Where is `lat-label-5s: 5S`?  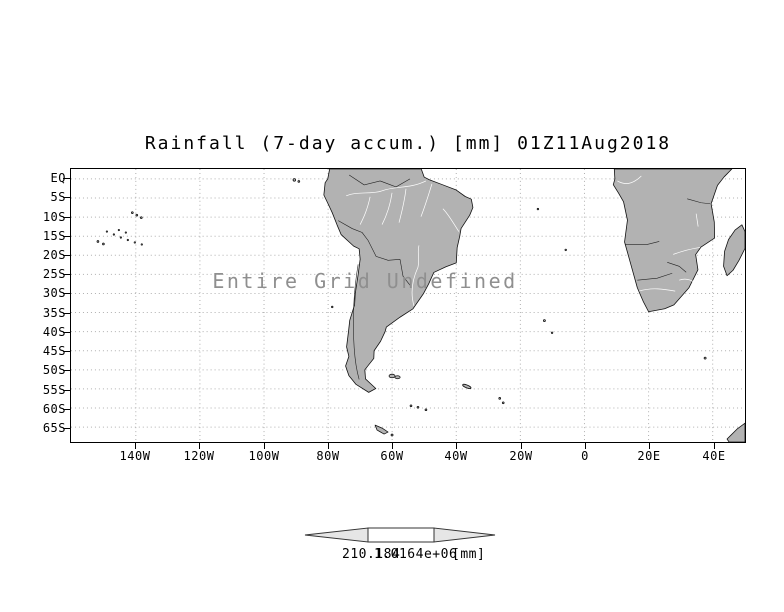
lat-label-5s: 5S is located at coordinates (58, 197).